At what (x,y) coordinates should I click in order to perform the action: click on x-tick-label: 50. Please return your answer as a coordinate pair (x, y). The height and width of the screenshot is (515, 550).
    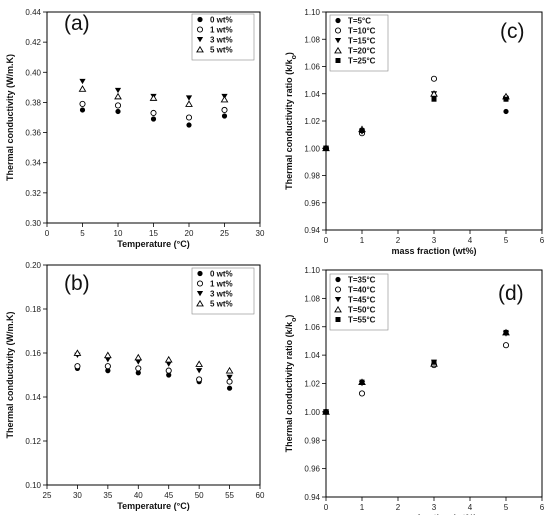
    Looking at the image, I should click on (199, 495).